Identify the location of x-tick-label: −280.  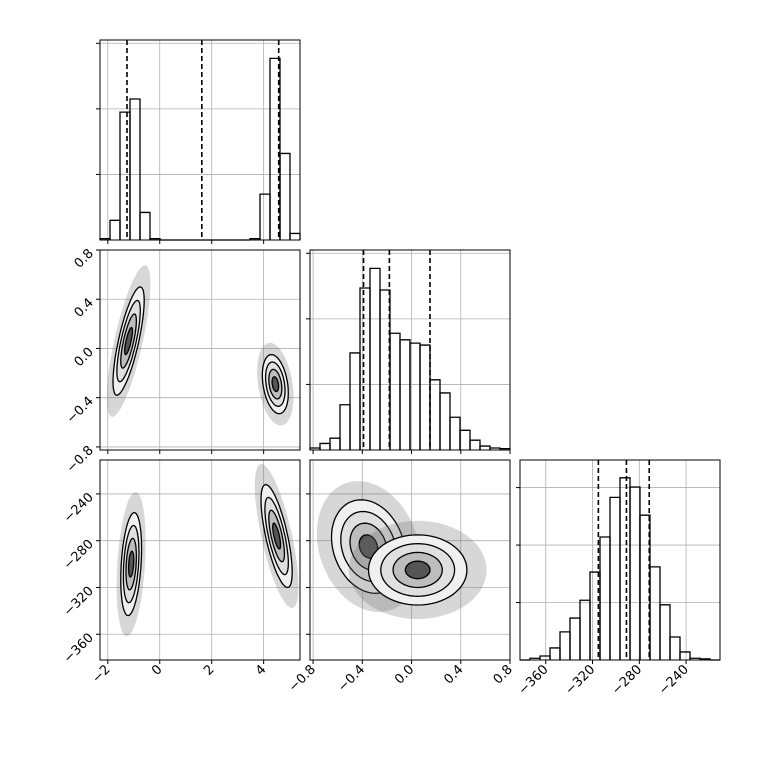
(627, 680).